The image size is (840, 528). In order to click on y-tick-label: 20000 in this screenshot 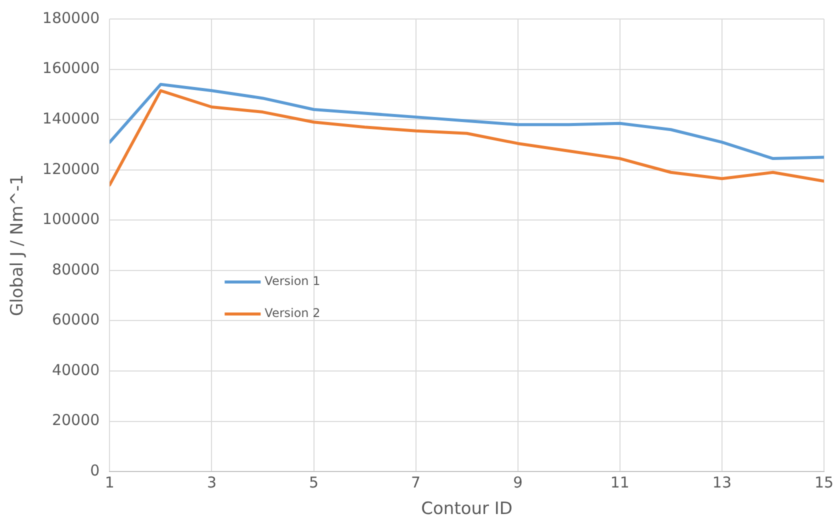, I will do `click(76, 420)`.